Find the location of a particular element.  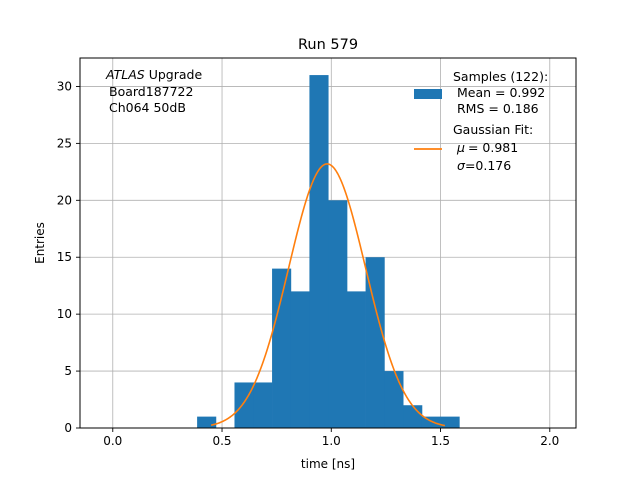

x-tick-label: 0.0 is located at coordinates (112, 441).